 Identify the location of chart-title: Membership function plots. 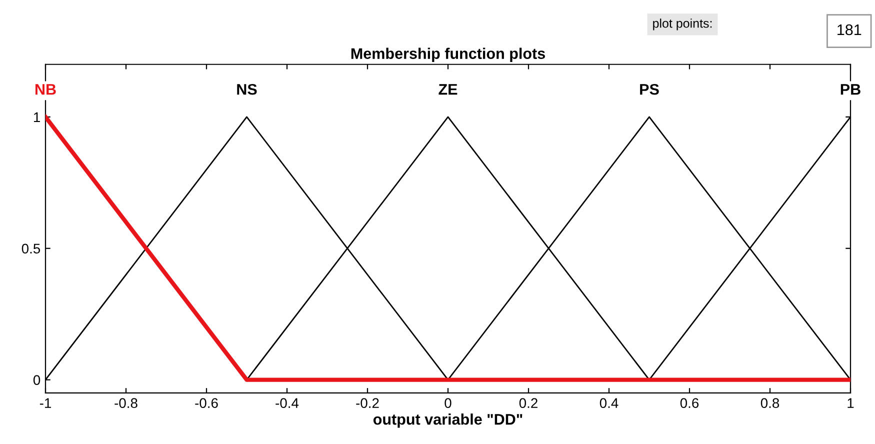
(448, 55).